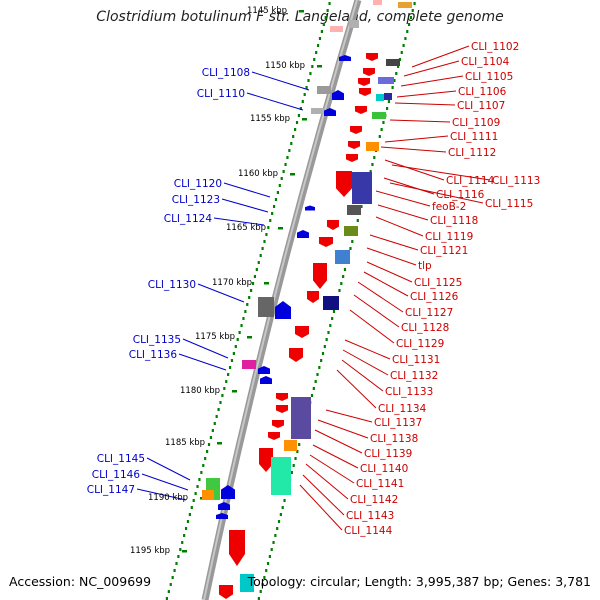  What do you see at coordinates (402, 409) in the screenshot?
I see `gene-label: CLI_1134` at bounding box center [402, 409].